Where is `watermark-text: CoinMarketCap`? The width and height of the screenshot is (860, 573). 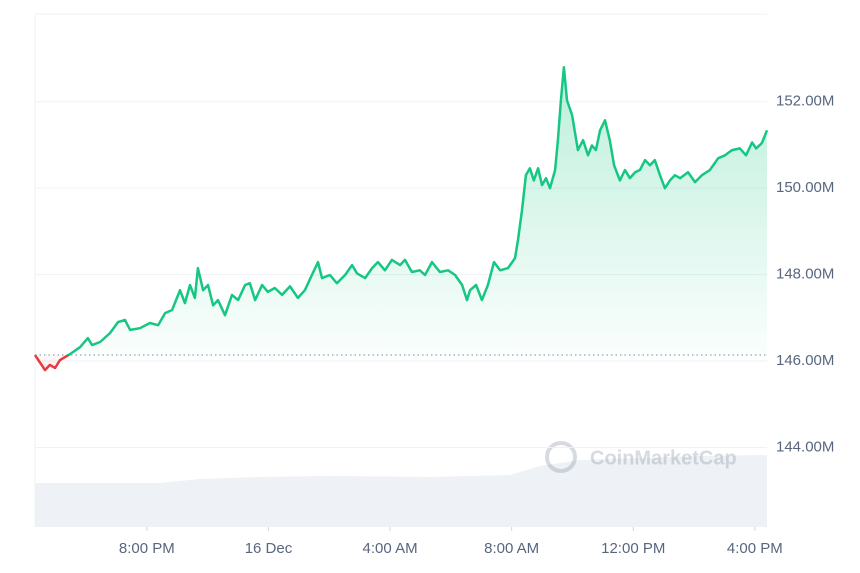 watermark-text: CoinMarketCap is located at coordinates (663, 458).